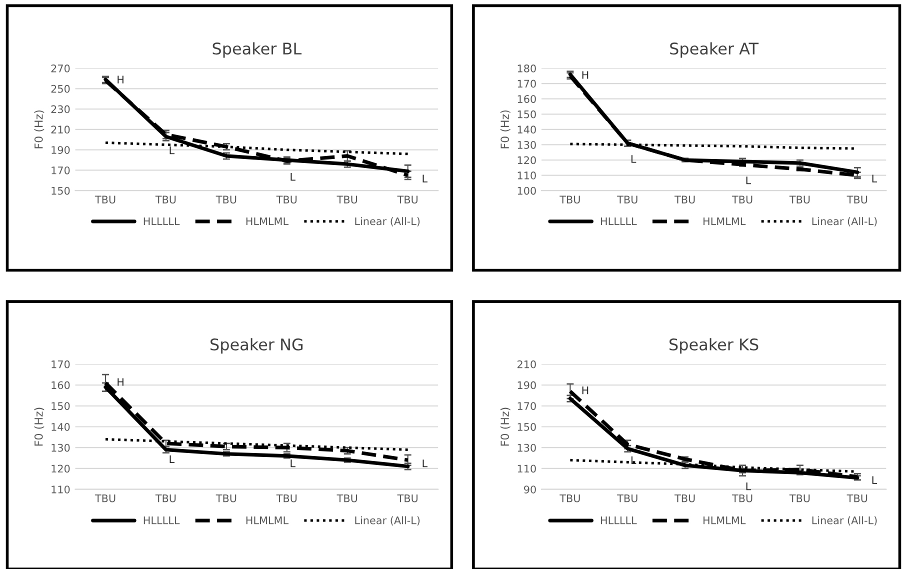 The height and width of the screenshot is (569, 907). What do you see at coordinates (256, 346) in the screenshot?
I see `chart-title: Speaker NG` at bounding box center [256, 346].